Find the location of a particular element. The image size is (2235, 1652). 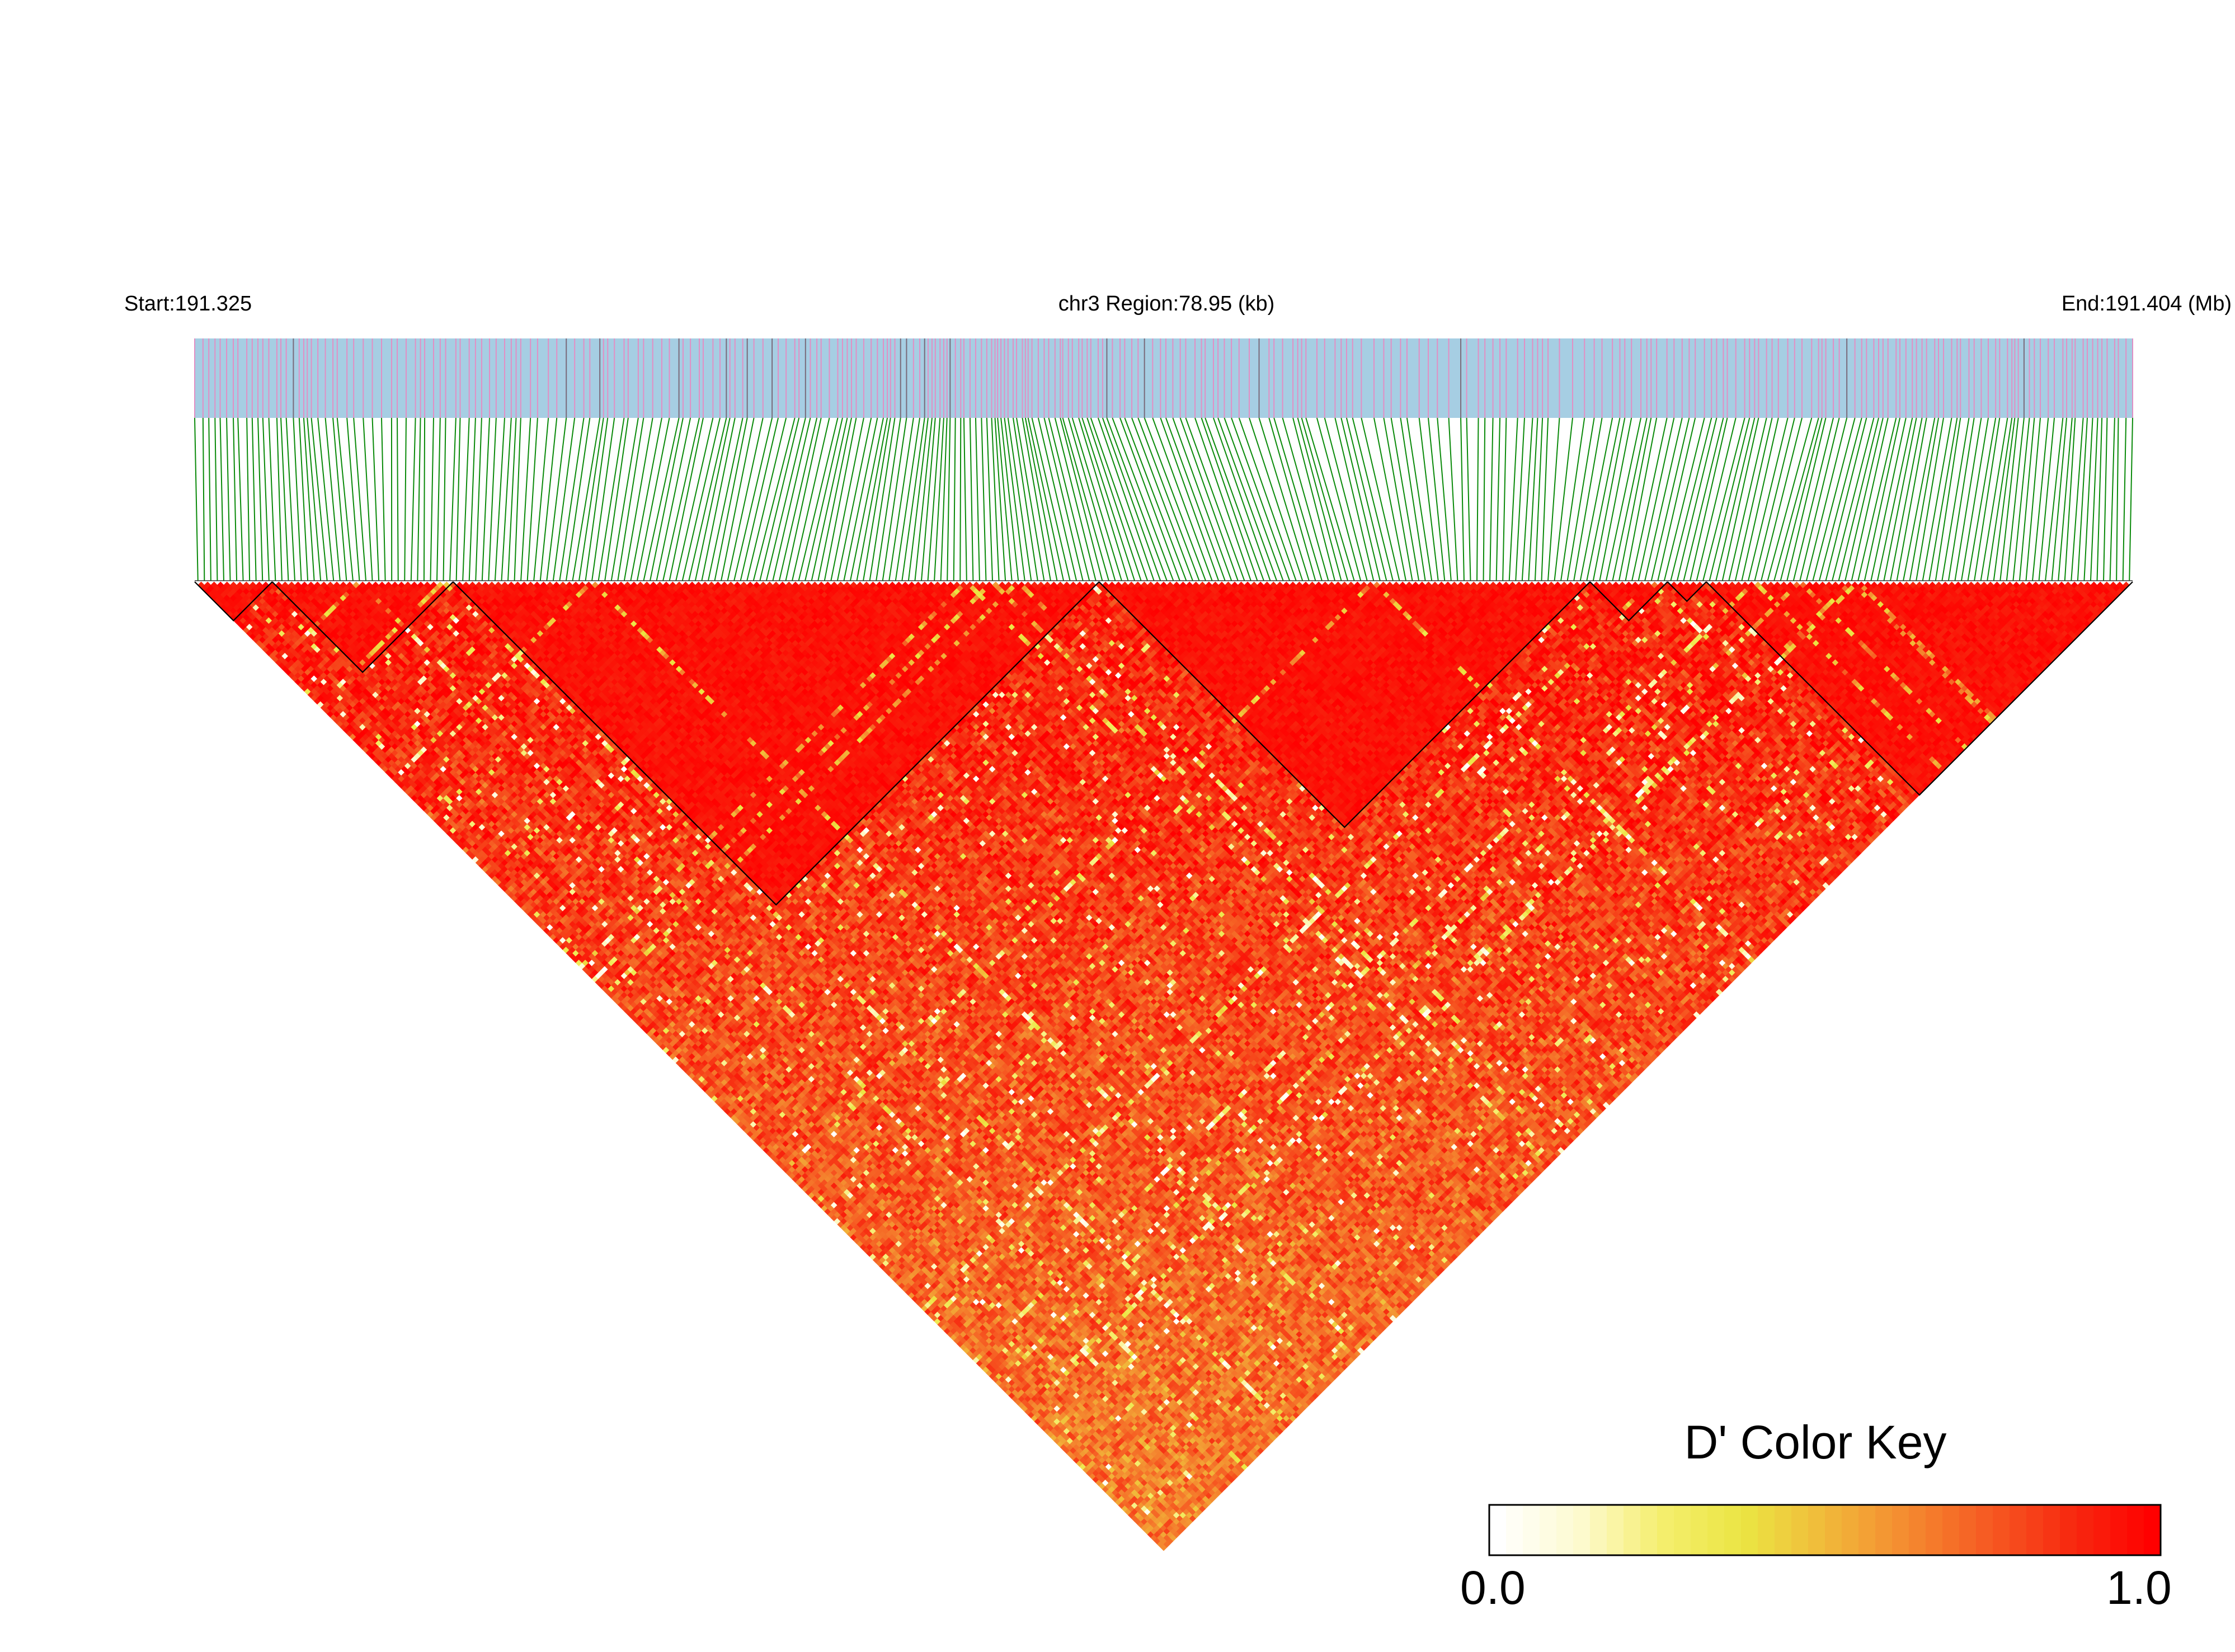

snp-connector-lines is located at coordinates (1164, 500).